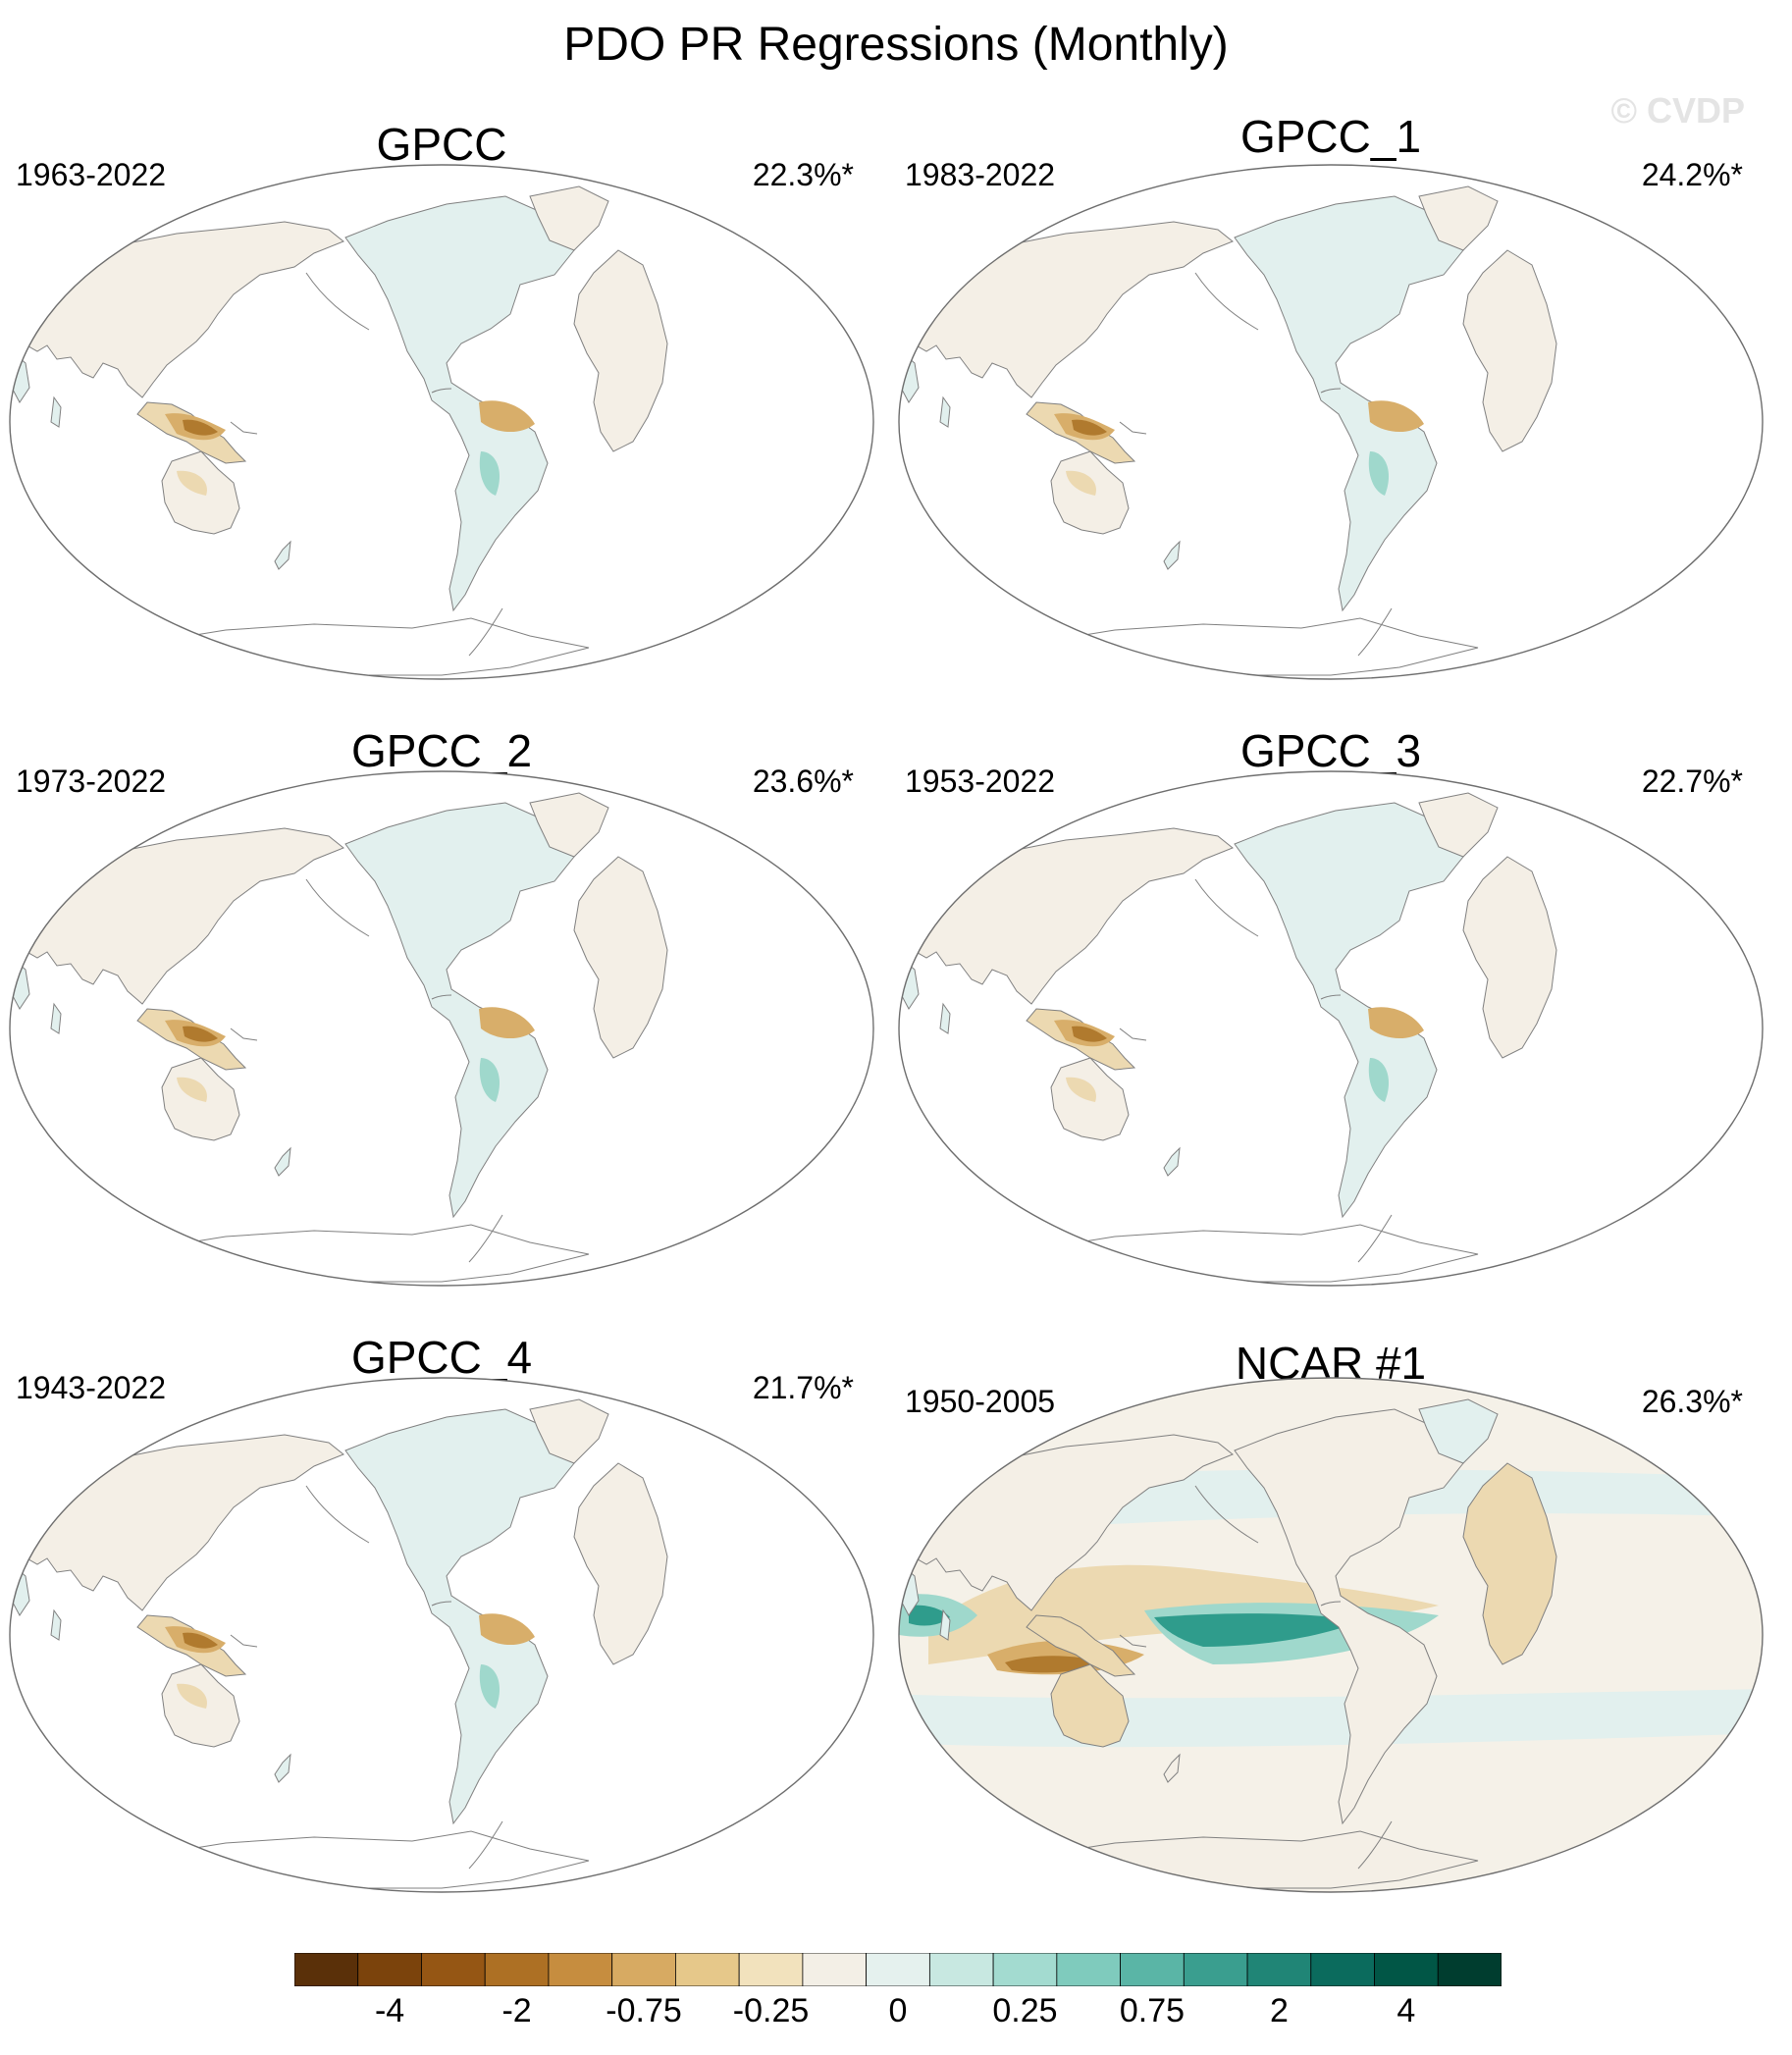 The width and height of the screenshot is (1792, 2055). I want to click on panel-years: 1950-2005, so click(980, 1401).